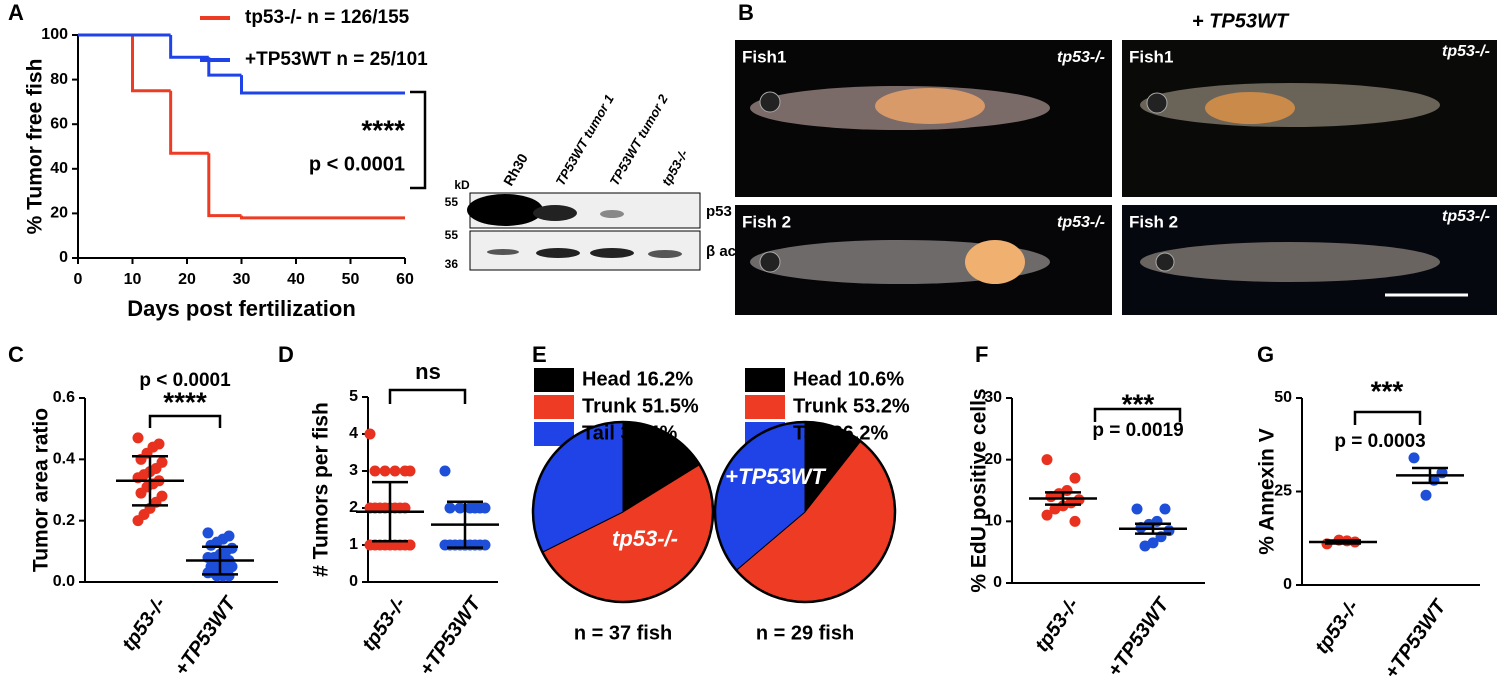  Describe the element at coordinates (1265, 354) in the screenshot. I see `panel-letter: G` at that location.